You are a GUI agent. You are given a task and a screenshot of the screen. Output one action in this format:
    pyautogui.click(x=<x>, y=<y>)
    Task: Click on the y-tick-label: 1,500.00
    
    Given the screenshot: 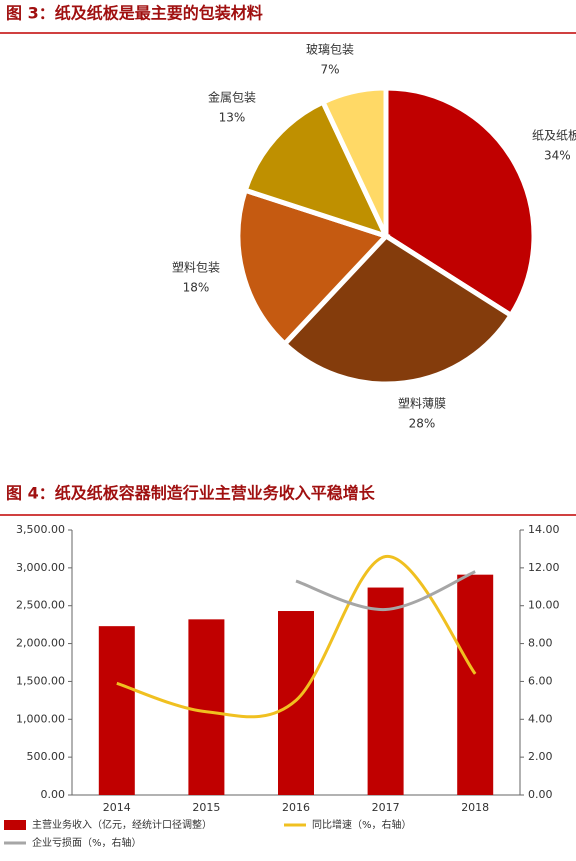 What is the action you would take?
    pyautogui.click(x=40, y=680)
    